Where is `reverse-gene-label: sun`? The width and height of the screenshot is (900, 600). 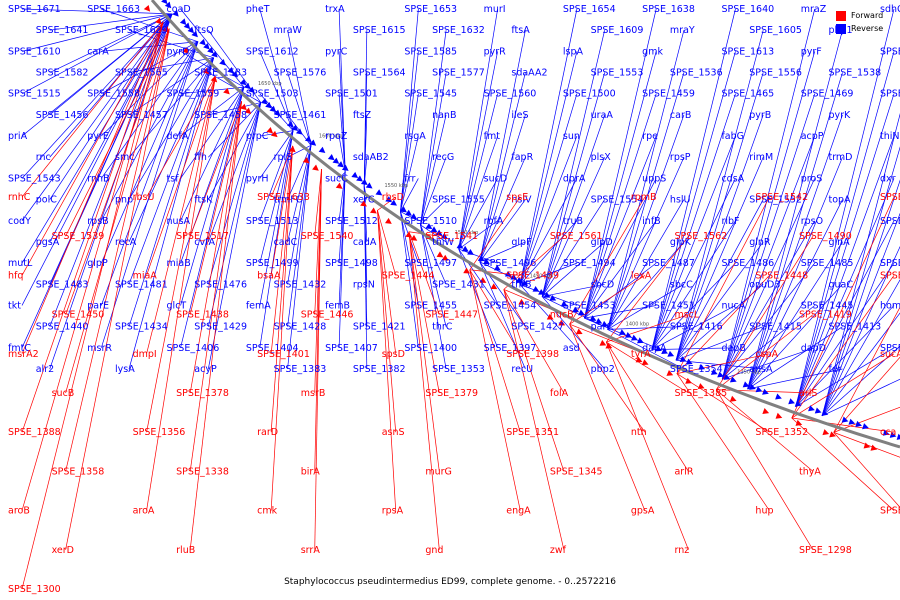
reverse-gene-label: sun is located at coordinates (571, 136).